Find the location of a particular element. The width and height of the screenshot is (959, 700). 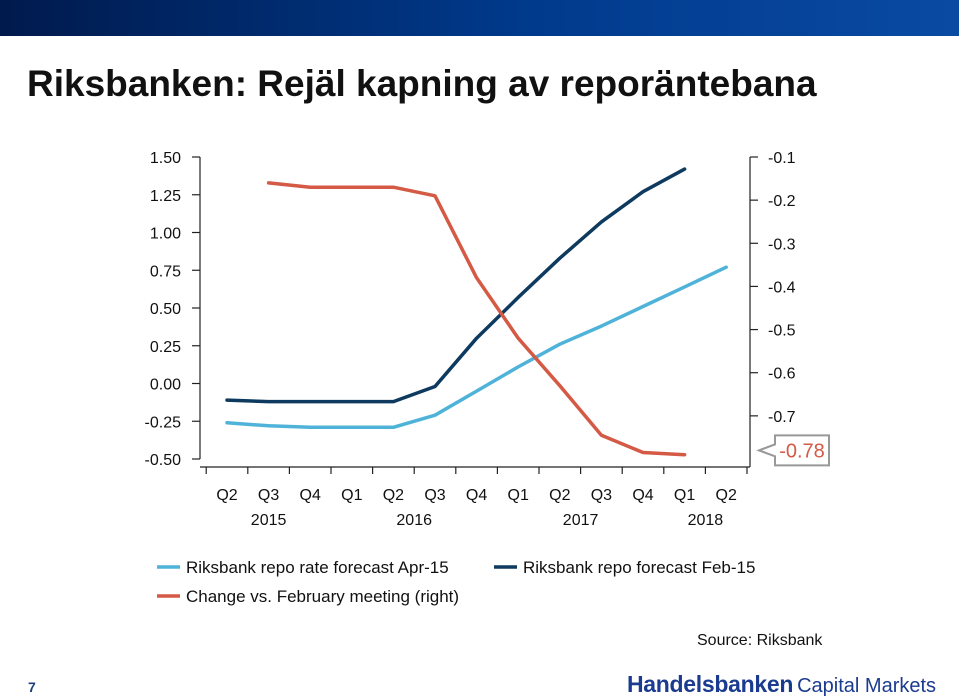

callout-label: -0.78 is located at coordinates (802, 451).